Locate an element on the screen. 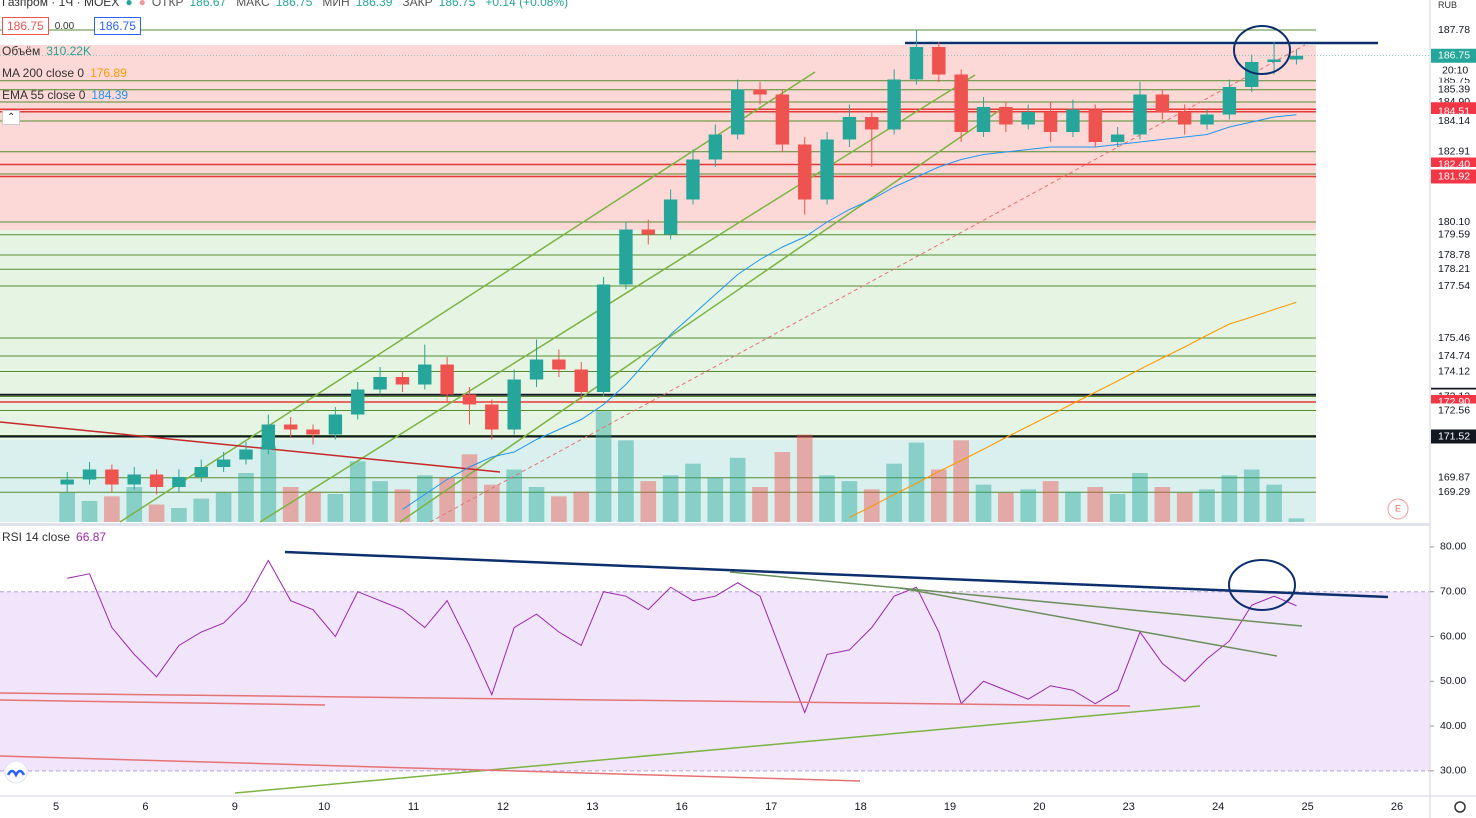 This screenshot has height=818, width=1476. change: +0.14 (+0.08%) is located at coordinates (527, 4).